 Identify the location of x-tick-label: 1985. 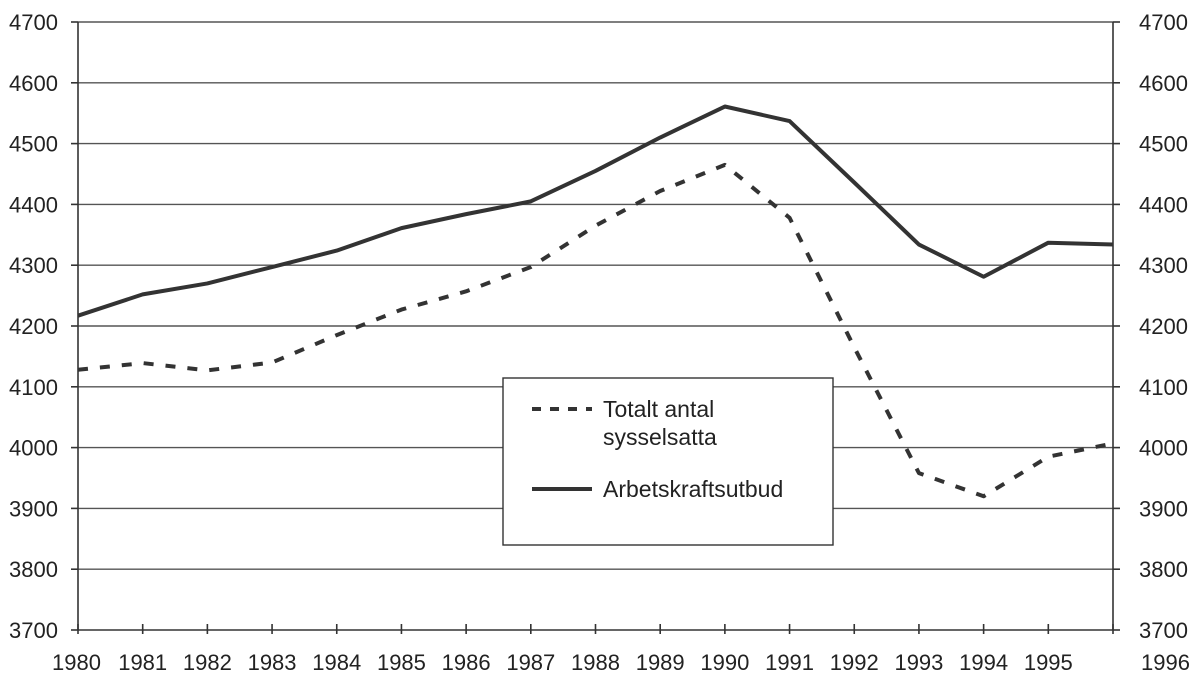
(401, 662).